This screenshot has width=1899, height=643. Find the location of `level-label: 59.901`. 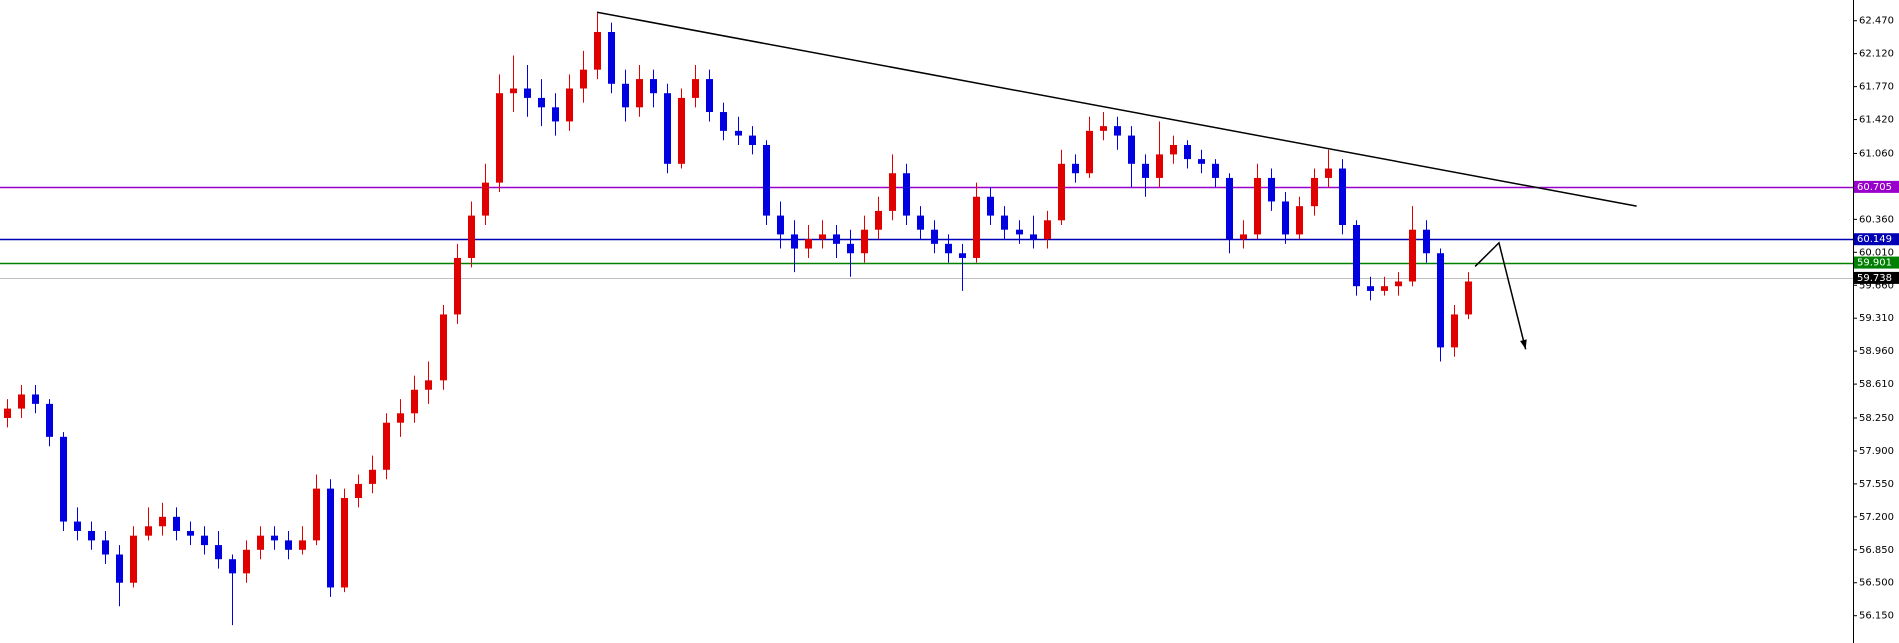

level-label: 59.901 is located at coordinates (1874, 263).